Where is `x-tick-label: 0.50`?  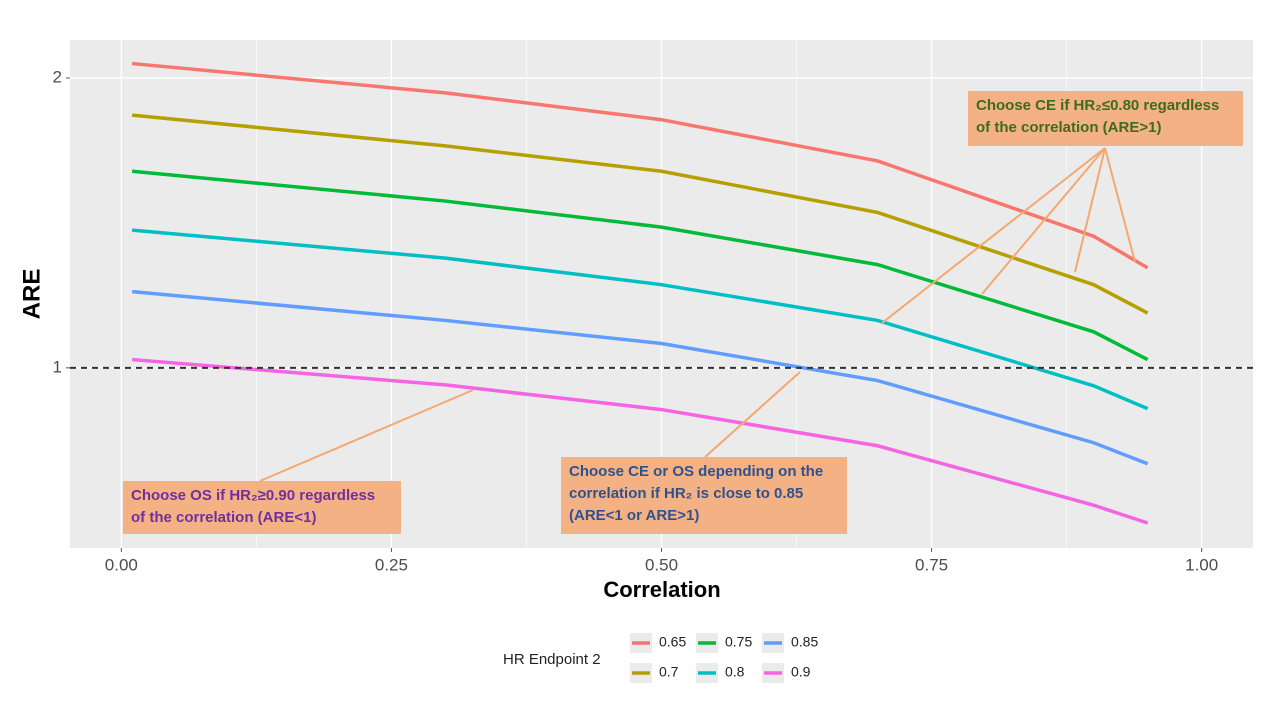 x-tick-label: 0.50 is located at coordinates (661, 564).